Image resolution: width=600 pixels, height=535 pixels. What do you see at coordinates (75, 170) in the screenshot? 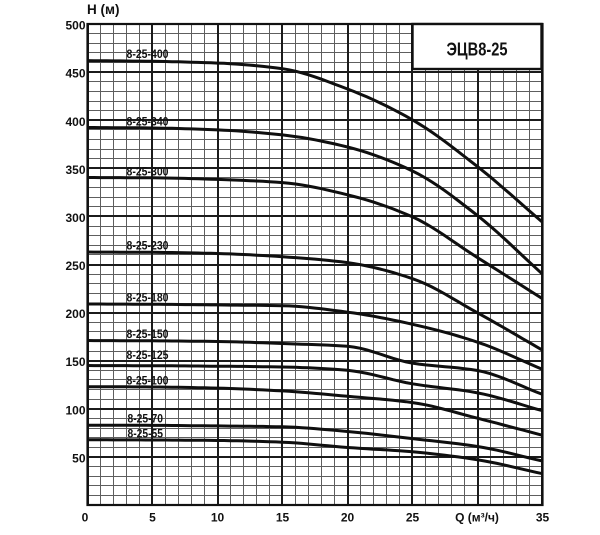
I see `svg-text: 350` at bounding box center [75, 170].